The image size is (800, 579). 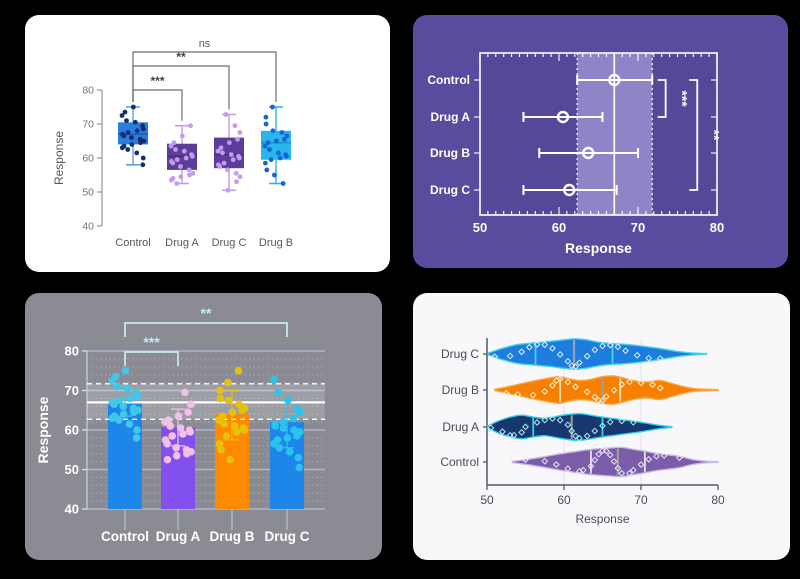 I want to click on svg-text: 50, so click(x=88, y=193).